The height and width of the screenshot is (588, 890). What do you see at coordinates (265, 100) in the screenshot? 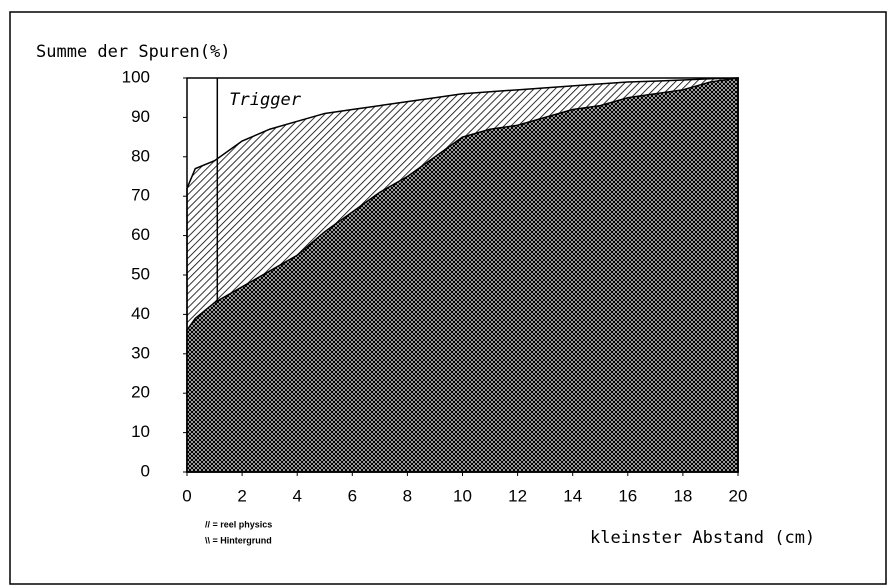
I see `annotation: Trigger` at bounding box center [265, 100].